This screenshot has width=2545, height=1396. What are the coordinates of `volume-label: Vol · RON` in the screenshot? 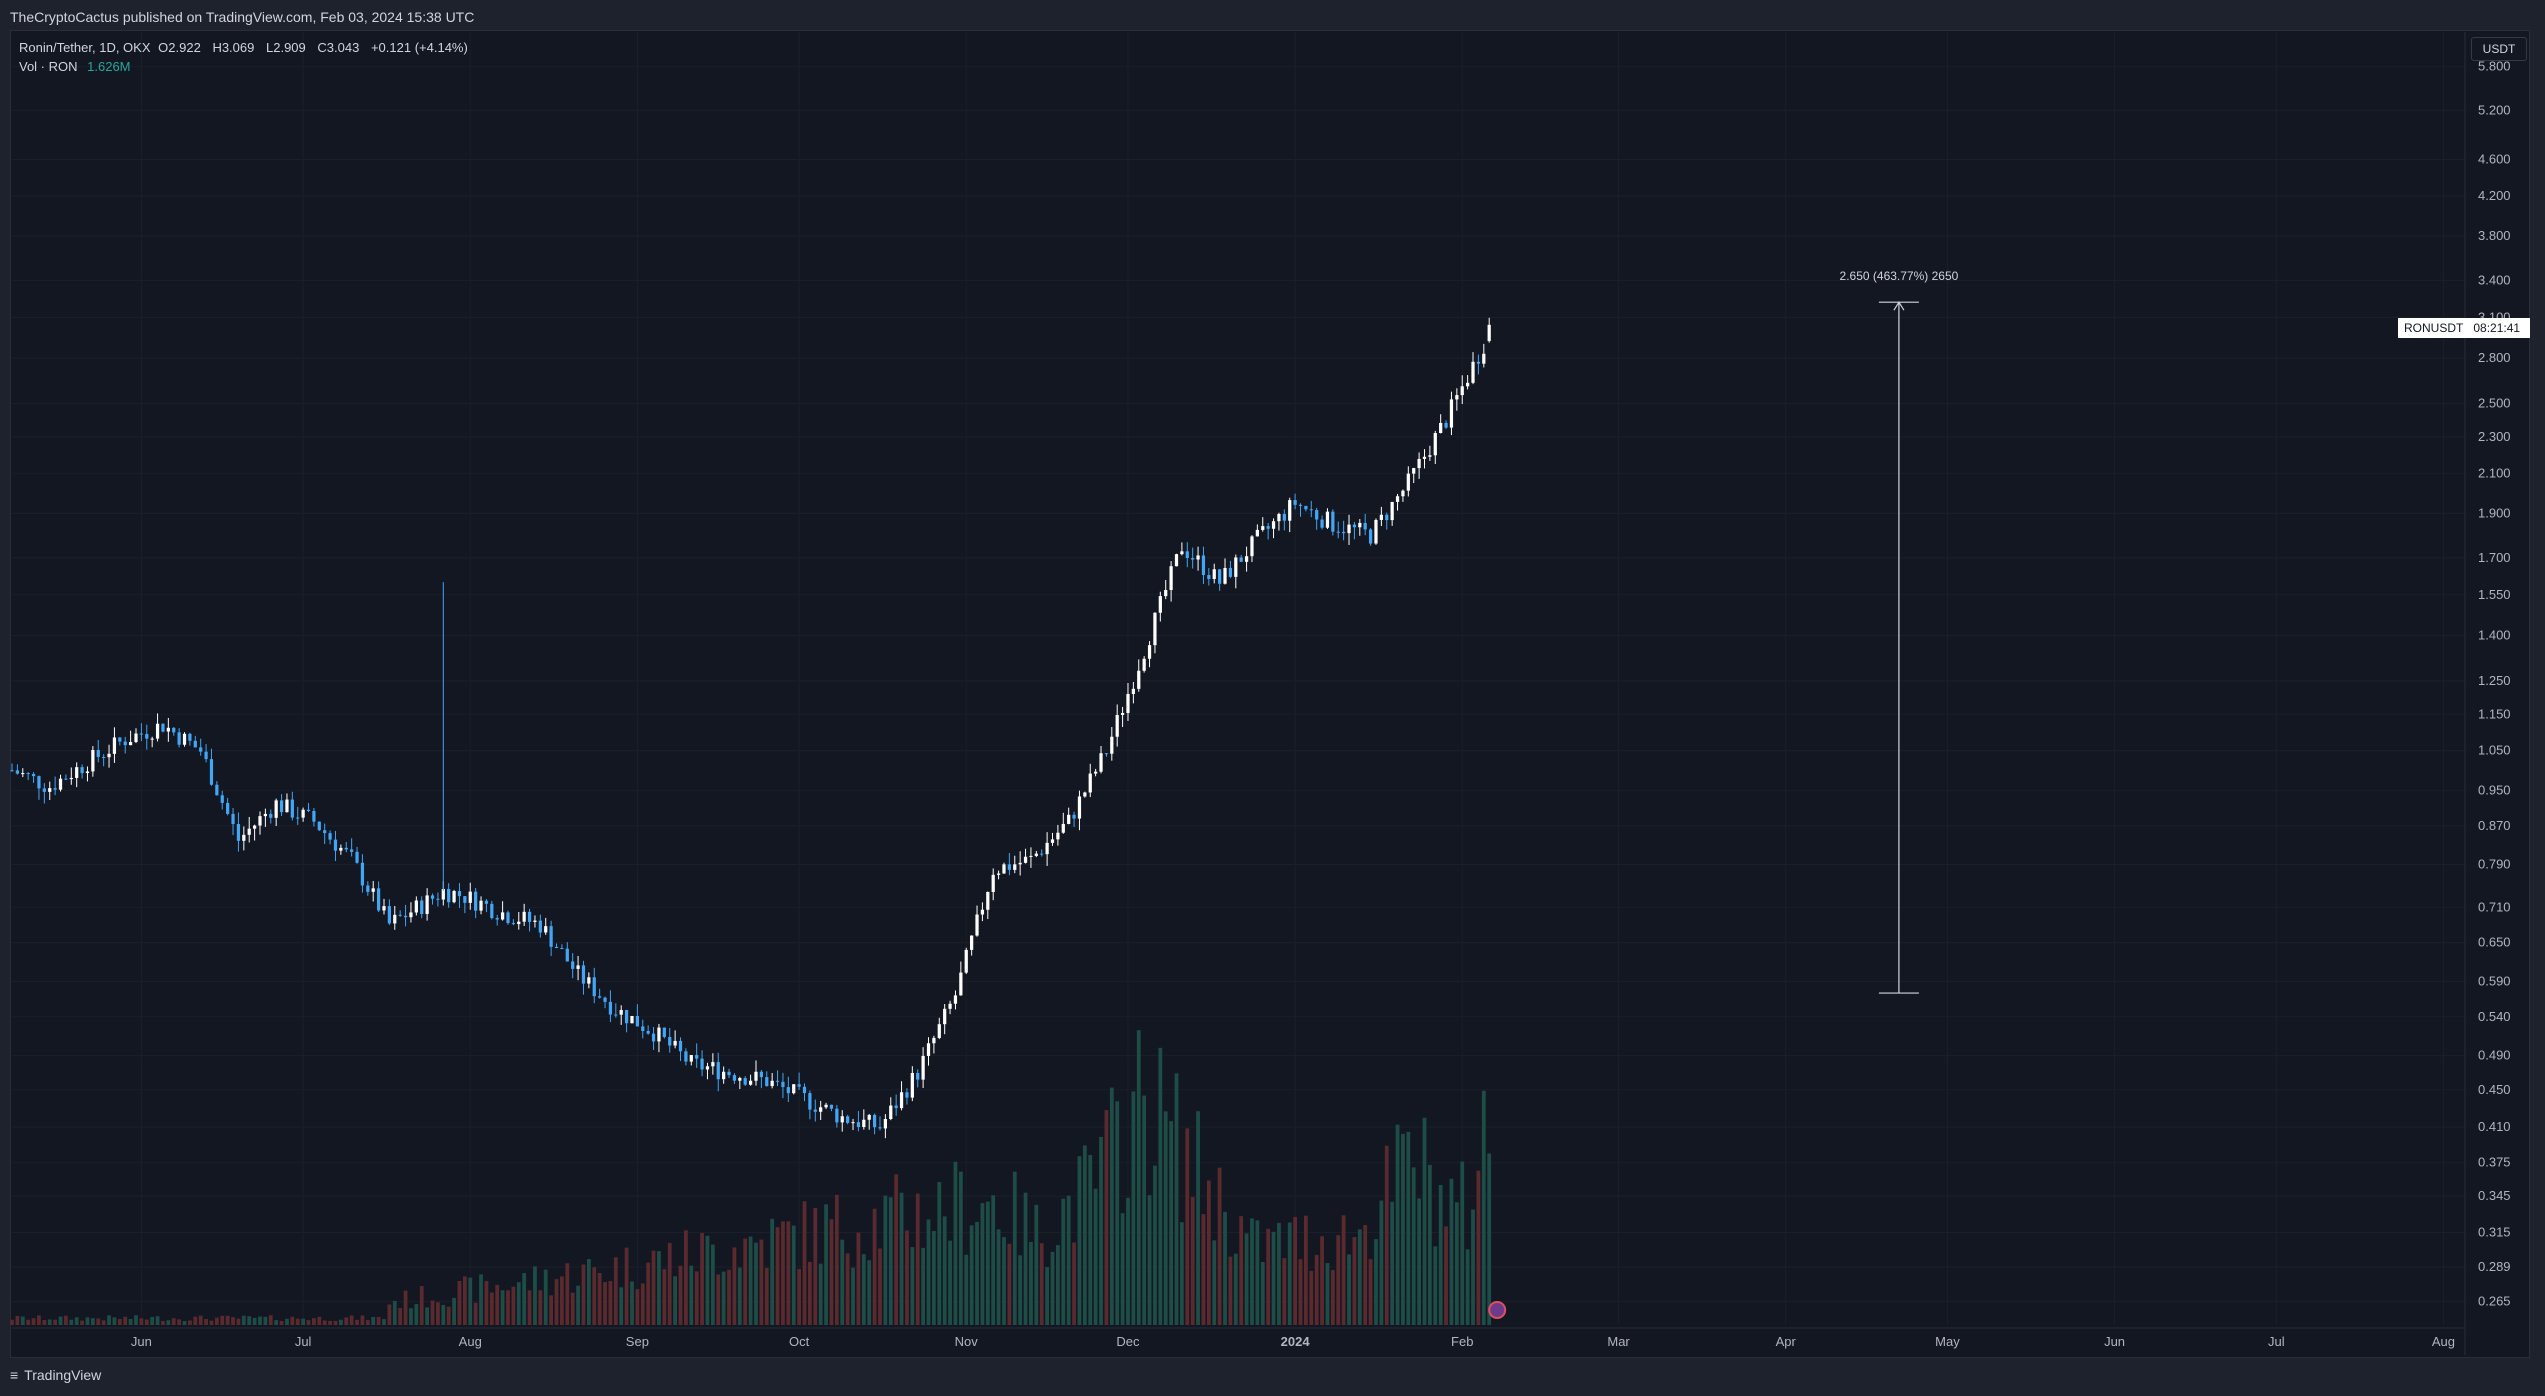 It's located at (48, 66).